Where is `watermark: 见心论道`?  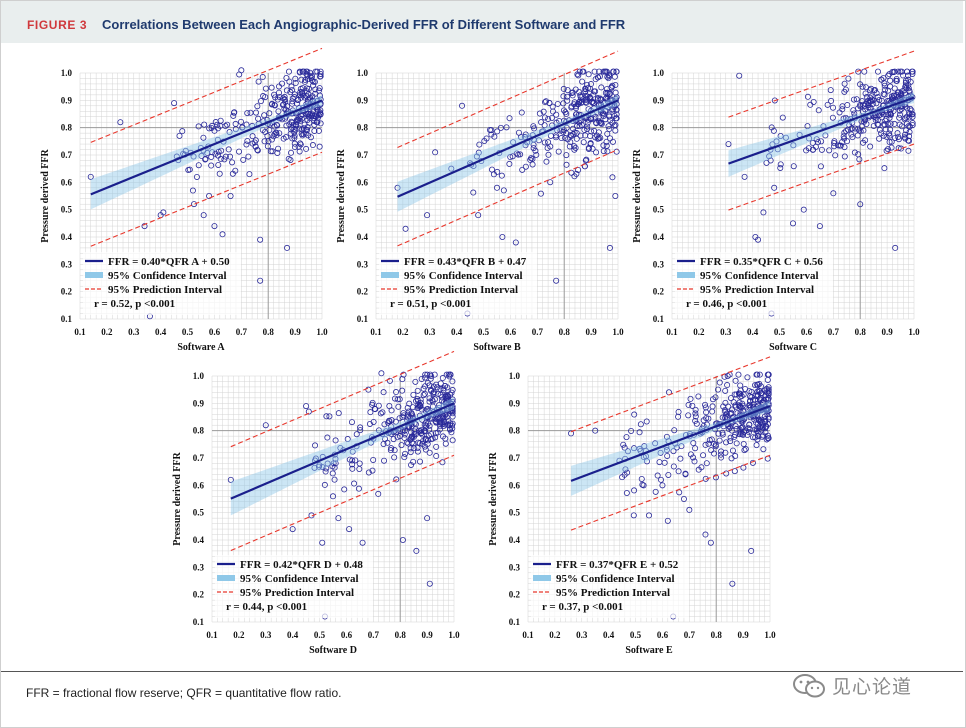 watermark: 见心论道 is located at coordinates (852, 685).